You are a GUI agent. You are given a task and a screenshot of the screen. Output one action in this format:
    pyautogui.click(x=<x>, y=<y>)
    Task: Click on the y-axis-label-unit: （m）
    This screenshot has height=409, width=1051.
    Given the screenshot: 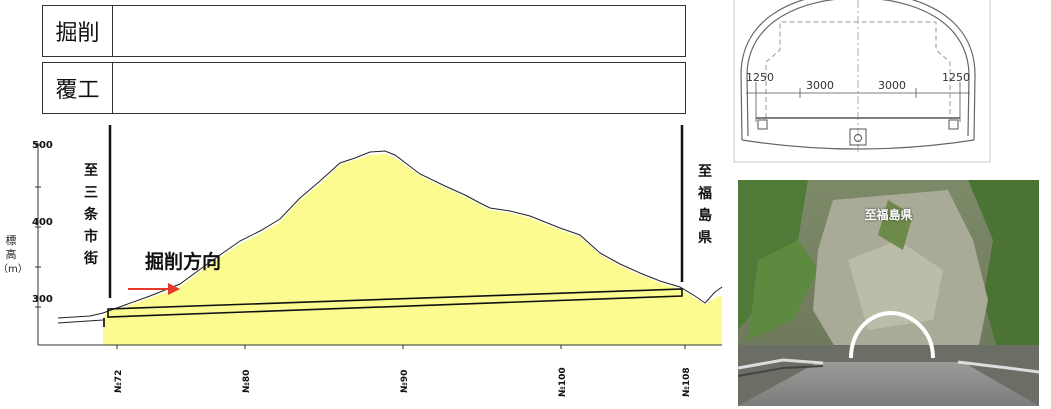 What is the action you would take?
    pyautogui.click(x=14, y=269)
    